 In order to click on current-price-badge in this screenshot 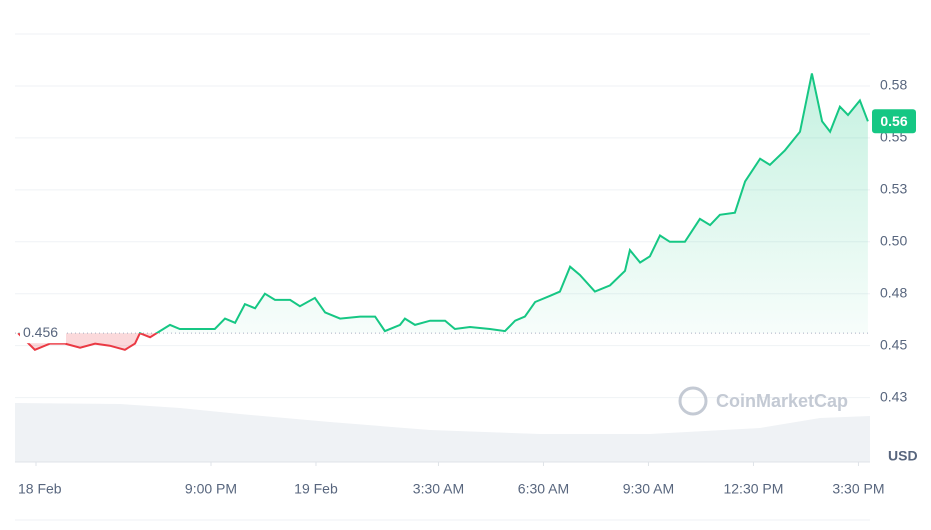, I will do `click(894, 121)`.